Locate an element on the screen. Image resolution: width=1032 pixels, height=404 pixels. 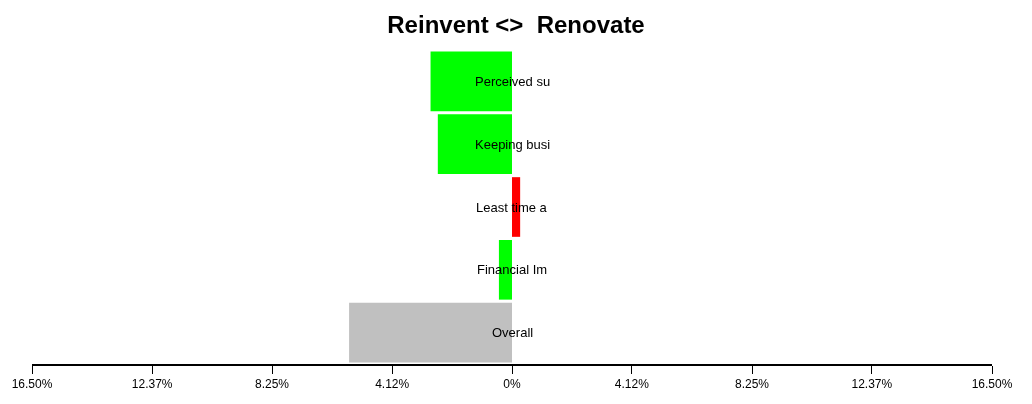
chart-title: Reinvent <> Renovate is located at coordinates (516, 24).